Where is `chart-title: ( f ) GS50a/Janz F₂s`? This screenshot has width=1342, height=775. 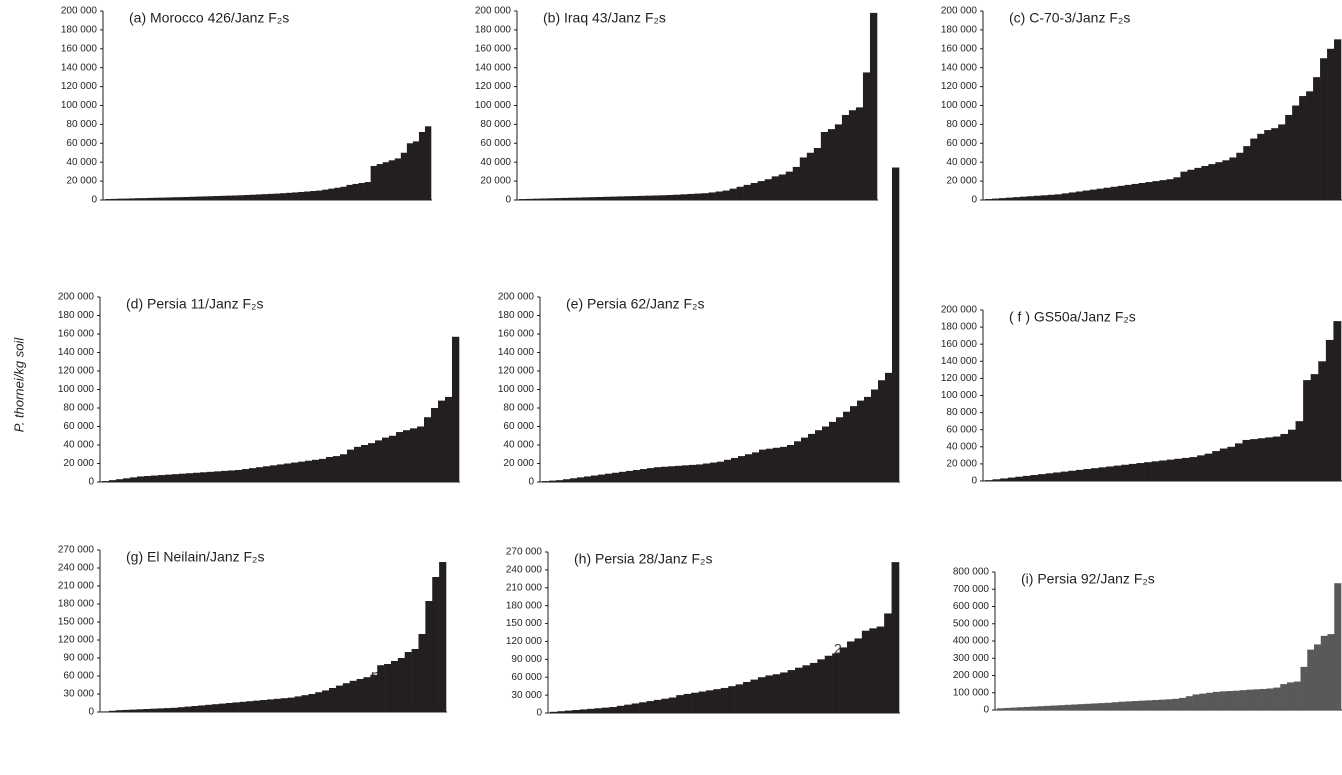
chart-title: ( f ) GS50a/Janz F₂s is located at coordinates (1072, 317).